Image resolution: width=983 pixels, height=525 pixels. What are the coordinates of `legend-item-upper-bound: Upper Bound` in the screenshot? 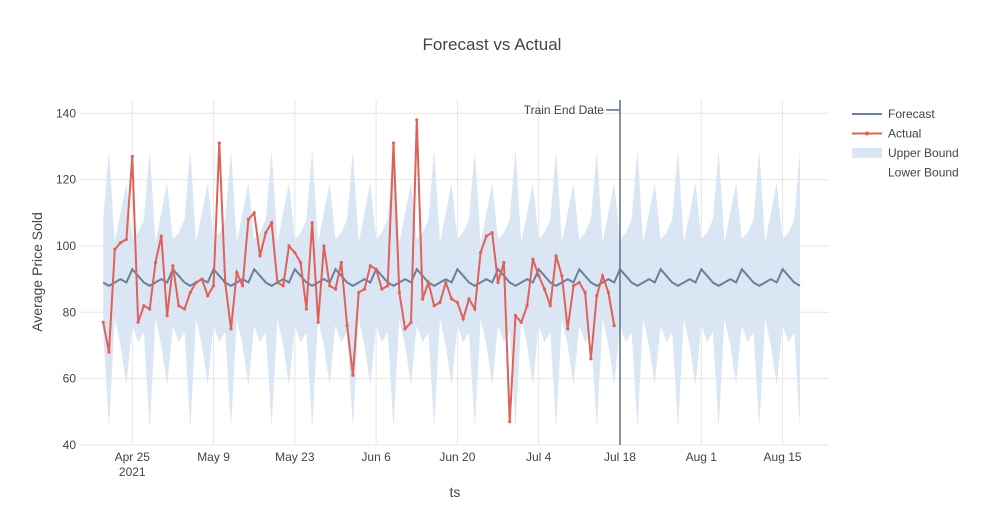 It's located at (905, 153).